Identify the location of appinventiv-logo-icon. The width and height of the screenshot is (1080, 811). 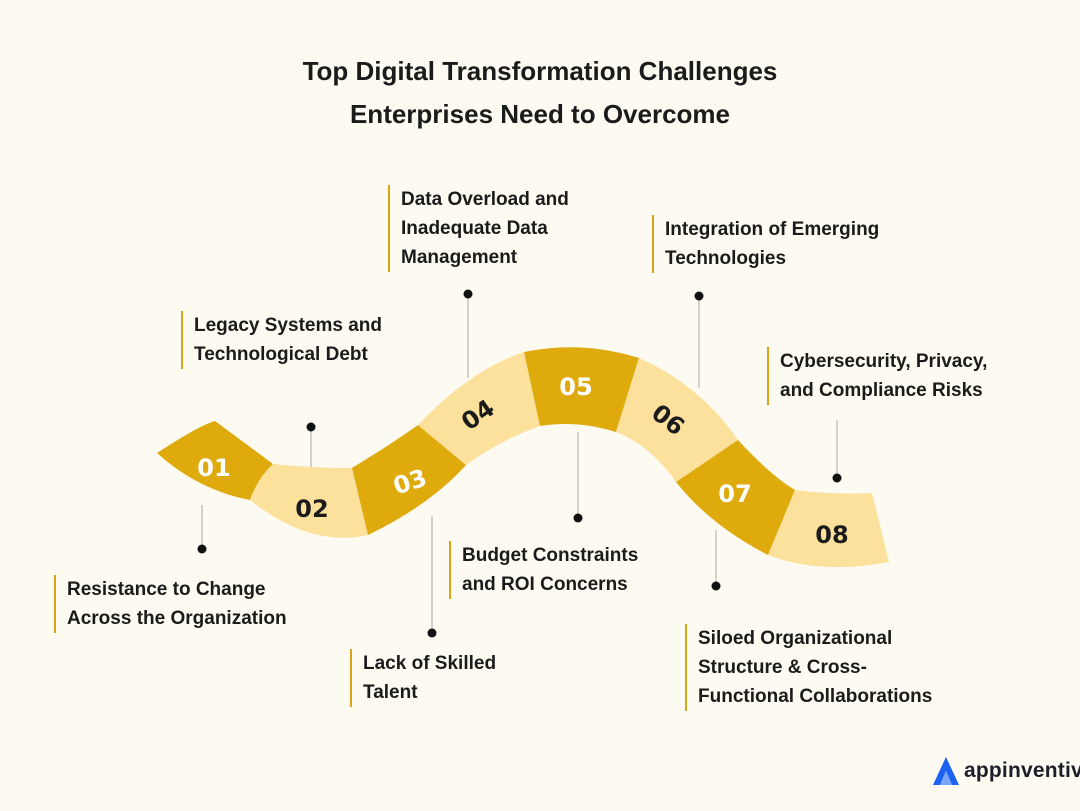
(946, 771).